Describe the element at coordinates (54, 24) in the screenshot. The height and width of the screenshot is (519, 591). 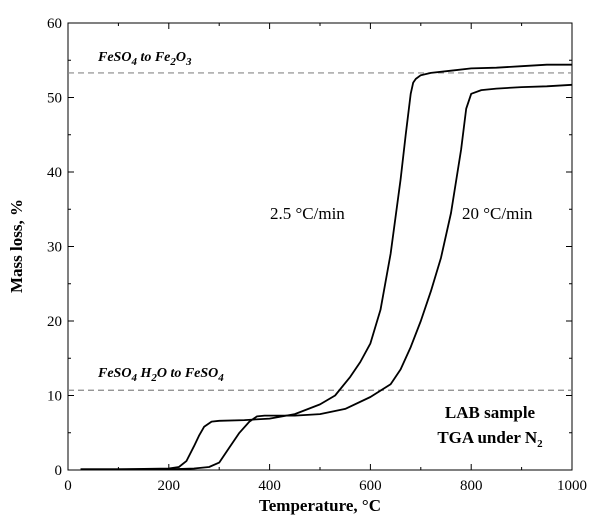
I see `y-tick-label: 60` at that location.